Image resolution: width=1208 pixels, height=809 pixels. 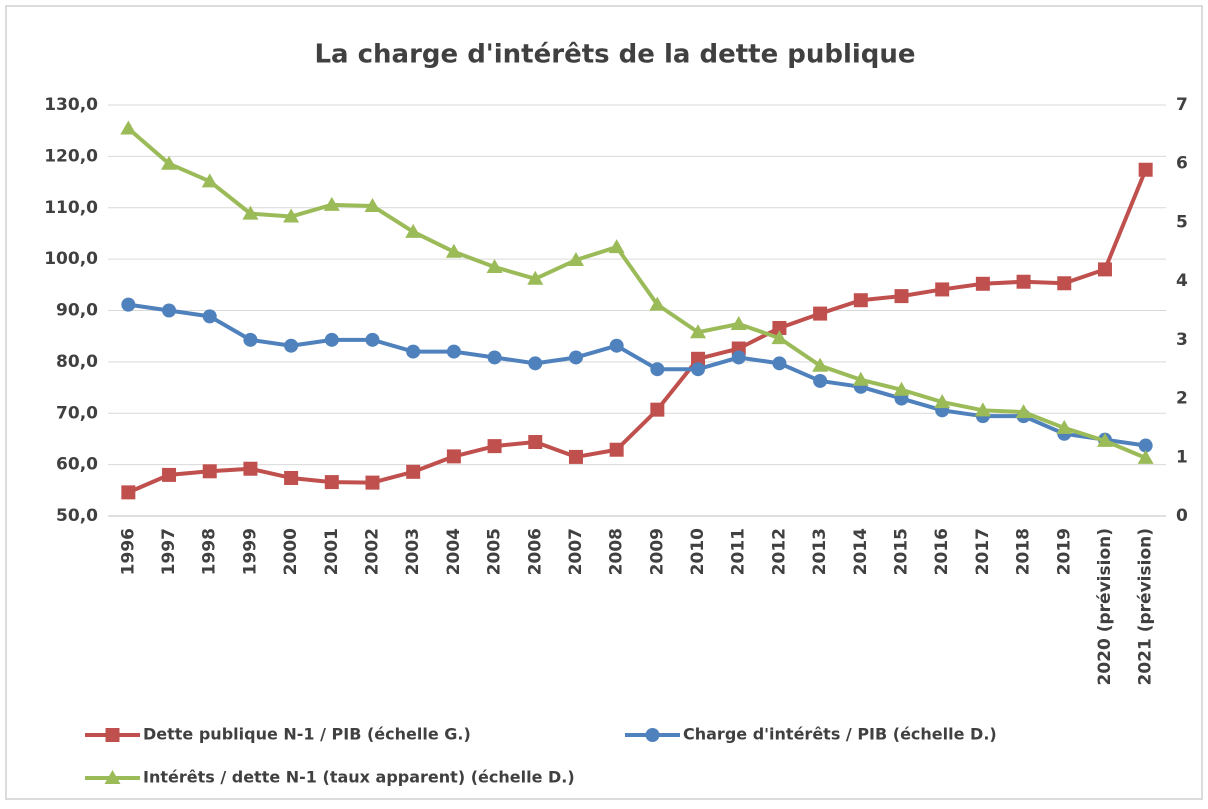 What do you see at coordinates (332, 551) in the screenshot?
I see `x-tick-label: 2001` at bounding box center [332, 551].